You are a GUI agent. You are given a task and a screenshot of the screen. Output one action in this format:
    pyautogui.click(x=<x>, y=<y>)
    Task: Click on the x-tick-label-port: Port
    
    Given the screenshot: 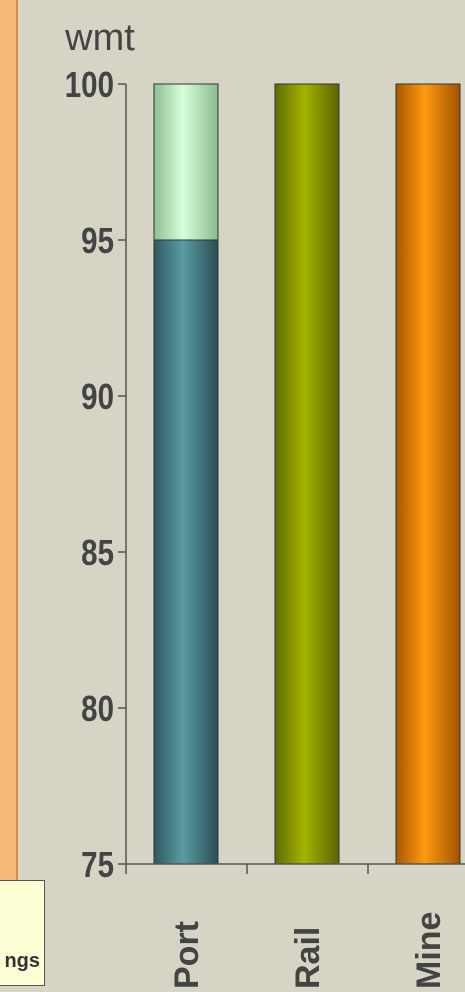 What is the action you would take?
    pyautogui.click(x=187, y=955)
    